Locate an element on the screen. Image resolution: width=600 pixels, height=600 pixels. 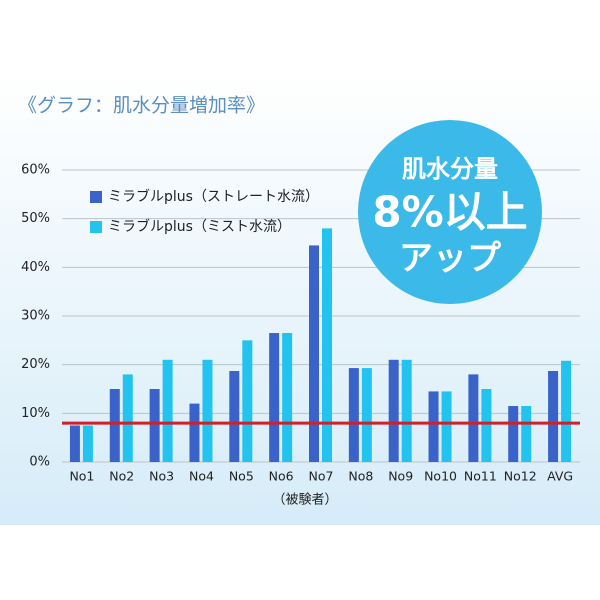
x-tick-label: No11 is located at coordinates (480, 476).